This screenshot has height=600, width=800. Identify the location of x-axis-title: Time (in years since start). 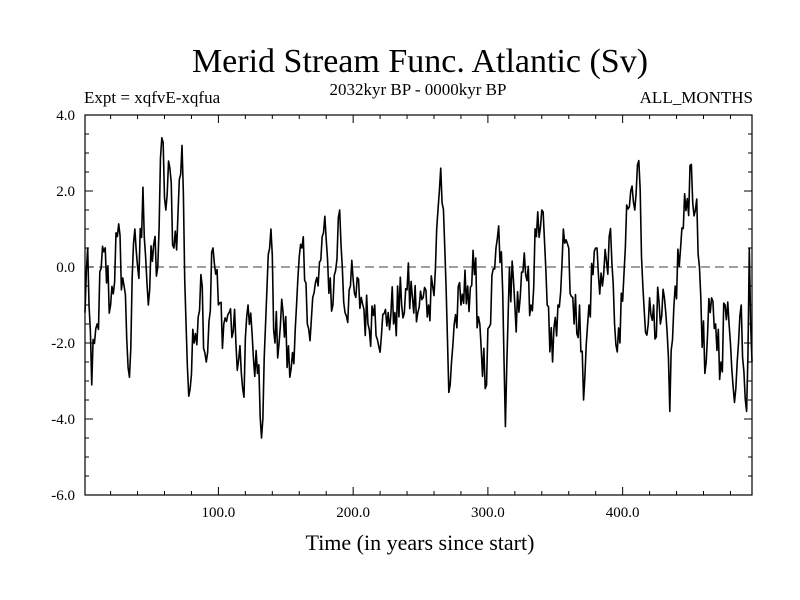
(420, 542).